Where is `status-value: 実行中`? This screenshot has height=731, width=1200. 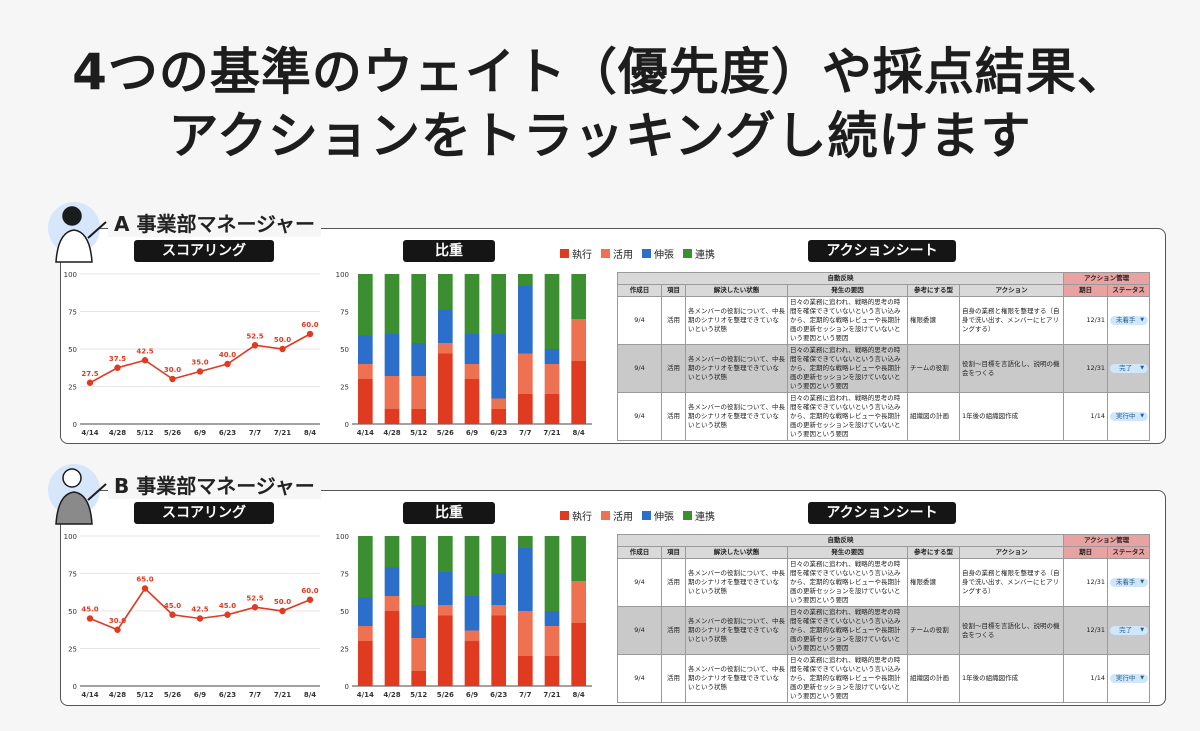 status-value: 実行中 is located at coordinates (1125, 416).